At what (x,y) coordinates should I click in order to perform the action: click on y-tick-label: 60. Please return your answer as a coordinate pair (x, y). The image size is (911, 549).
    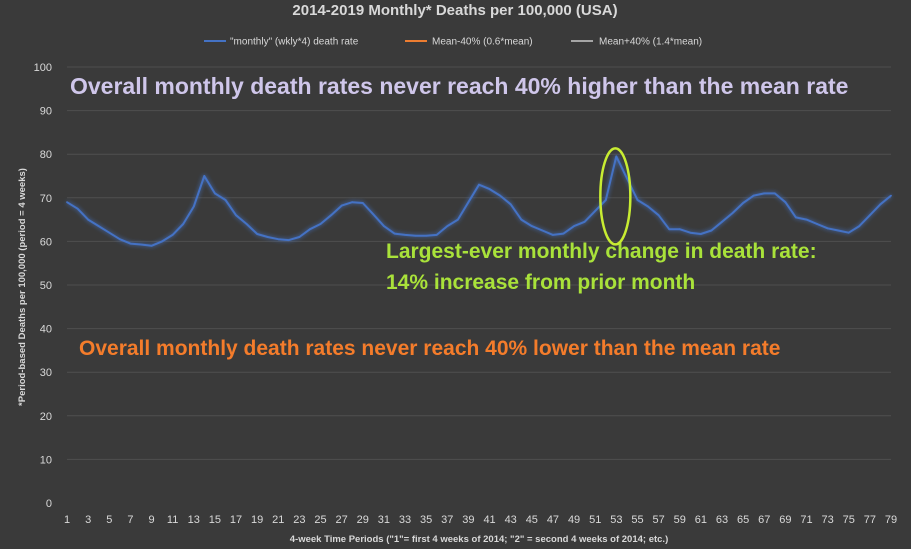
    Looking at the image, I should click on (46, 242).